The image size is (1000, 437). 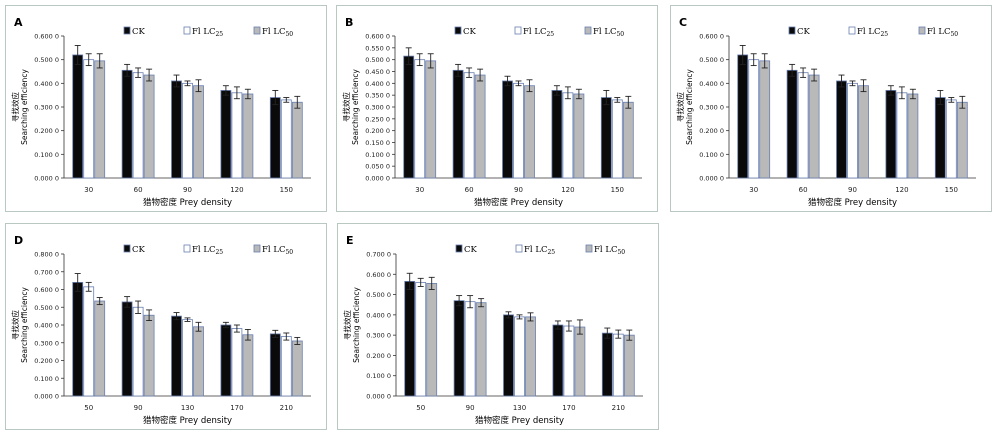 What do you see at coordinates (46, 255) in the screenshot?
I see `y-tick-label: 0.800 0` at bounding box center [46, 255].